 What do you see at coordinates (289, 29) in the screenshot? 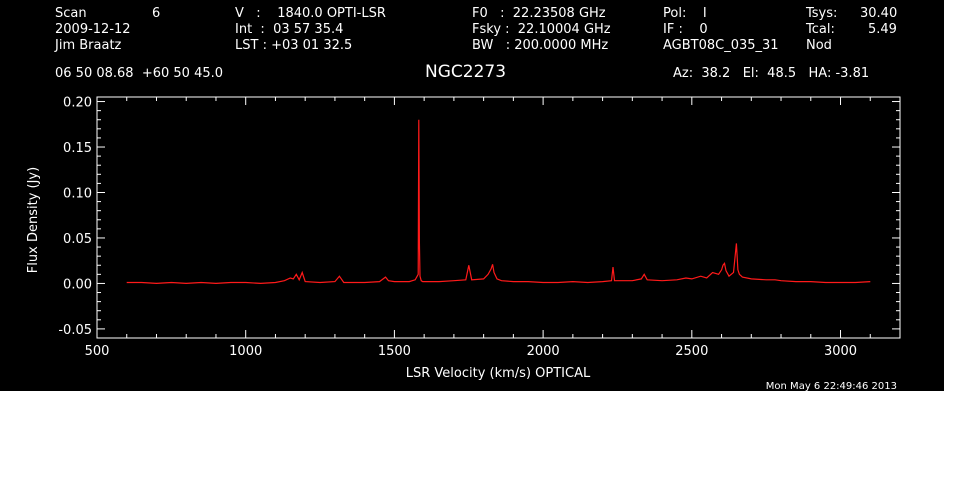
I see `integration-readout: Int : 03 57 35.4` at bounding box center [289, 29].